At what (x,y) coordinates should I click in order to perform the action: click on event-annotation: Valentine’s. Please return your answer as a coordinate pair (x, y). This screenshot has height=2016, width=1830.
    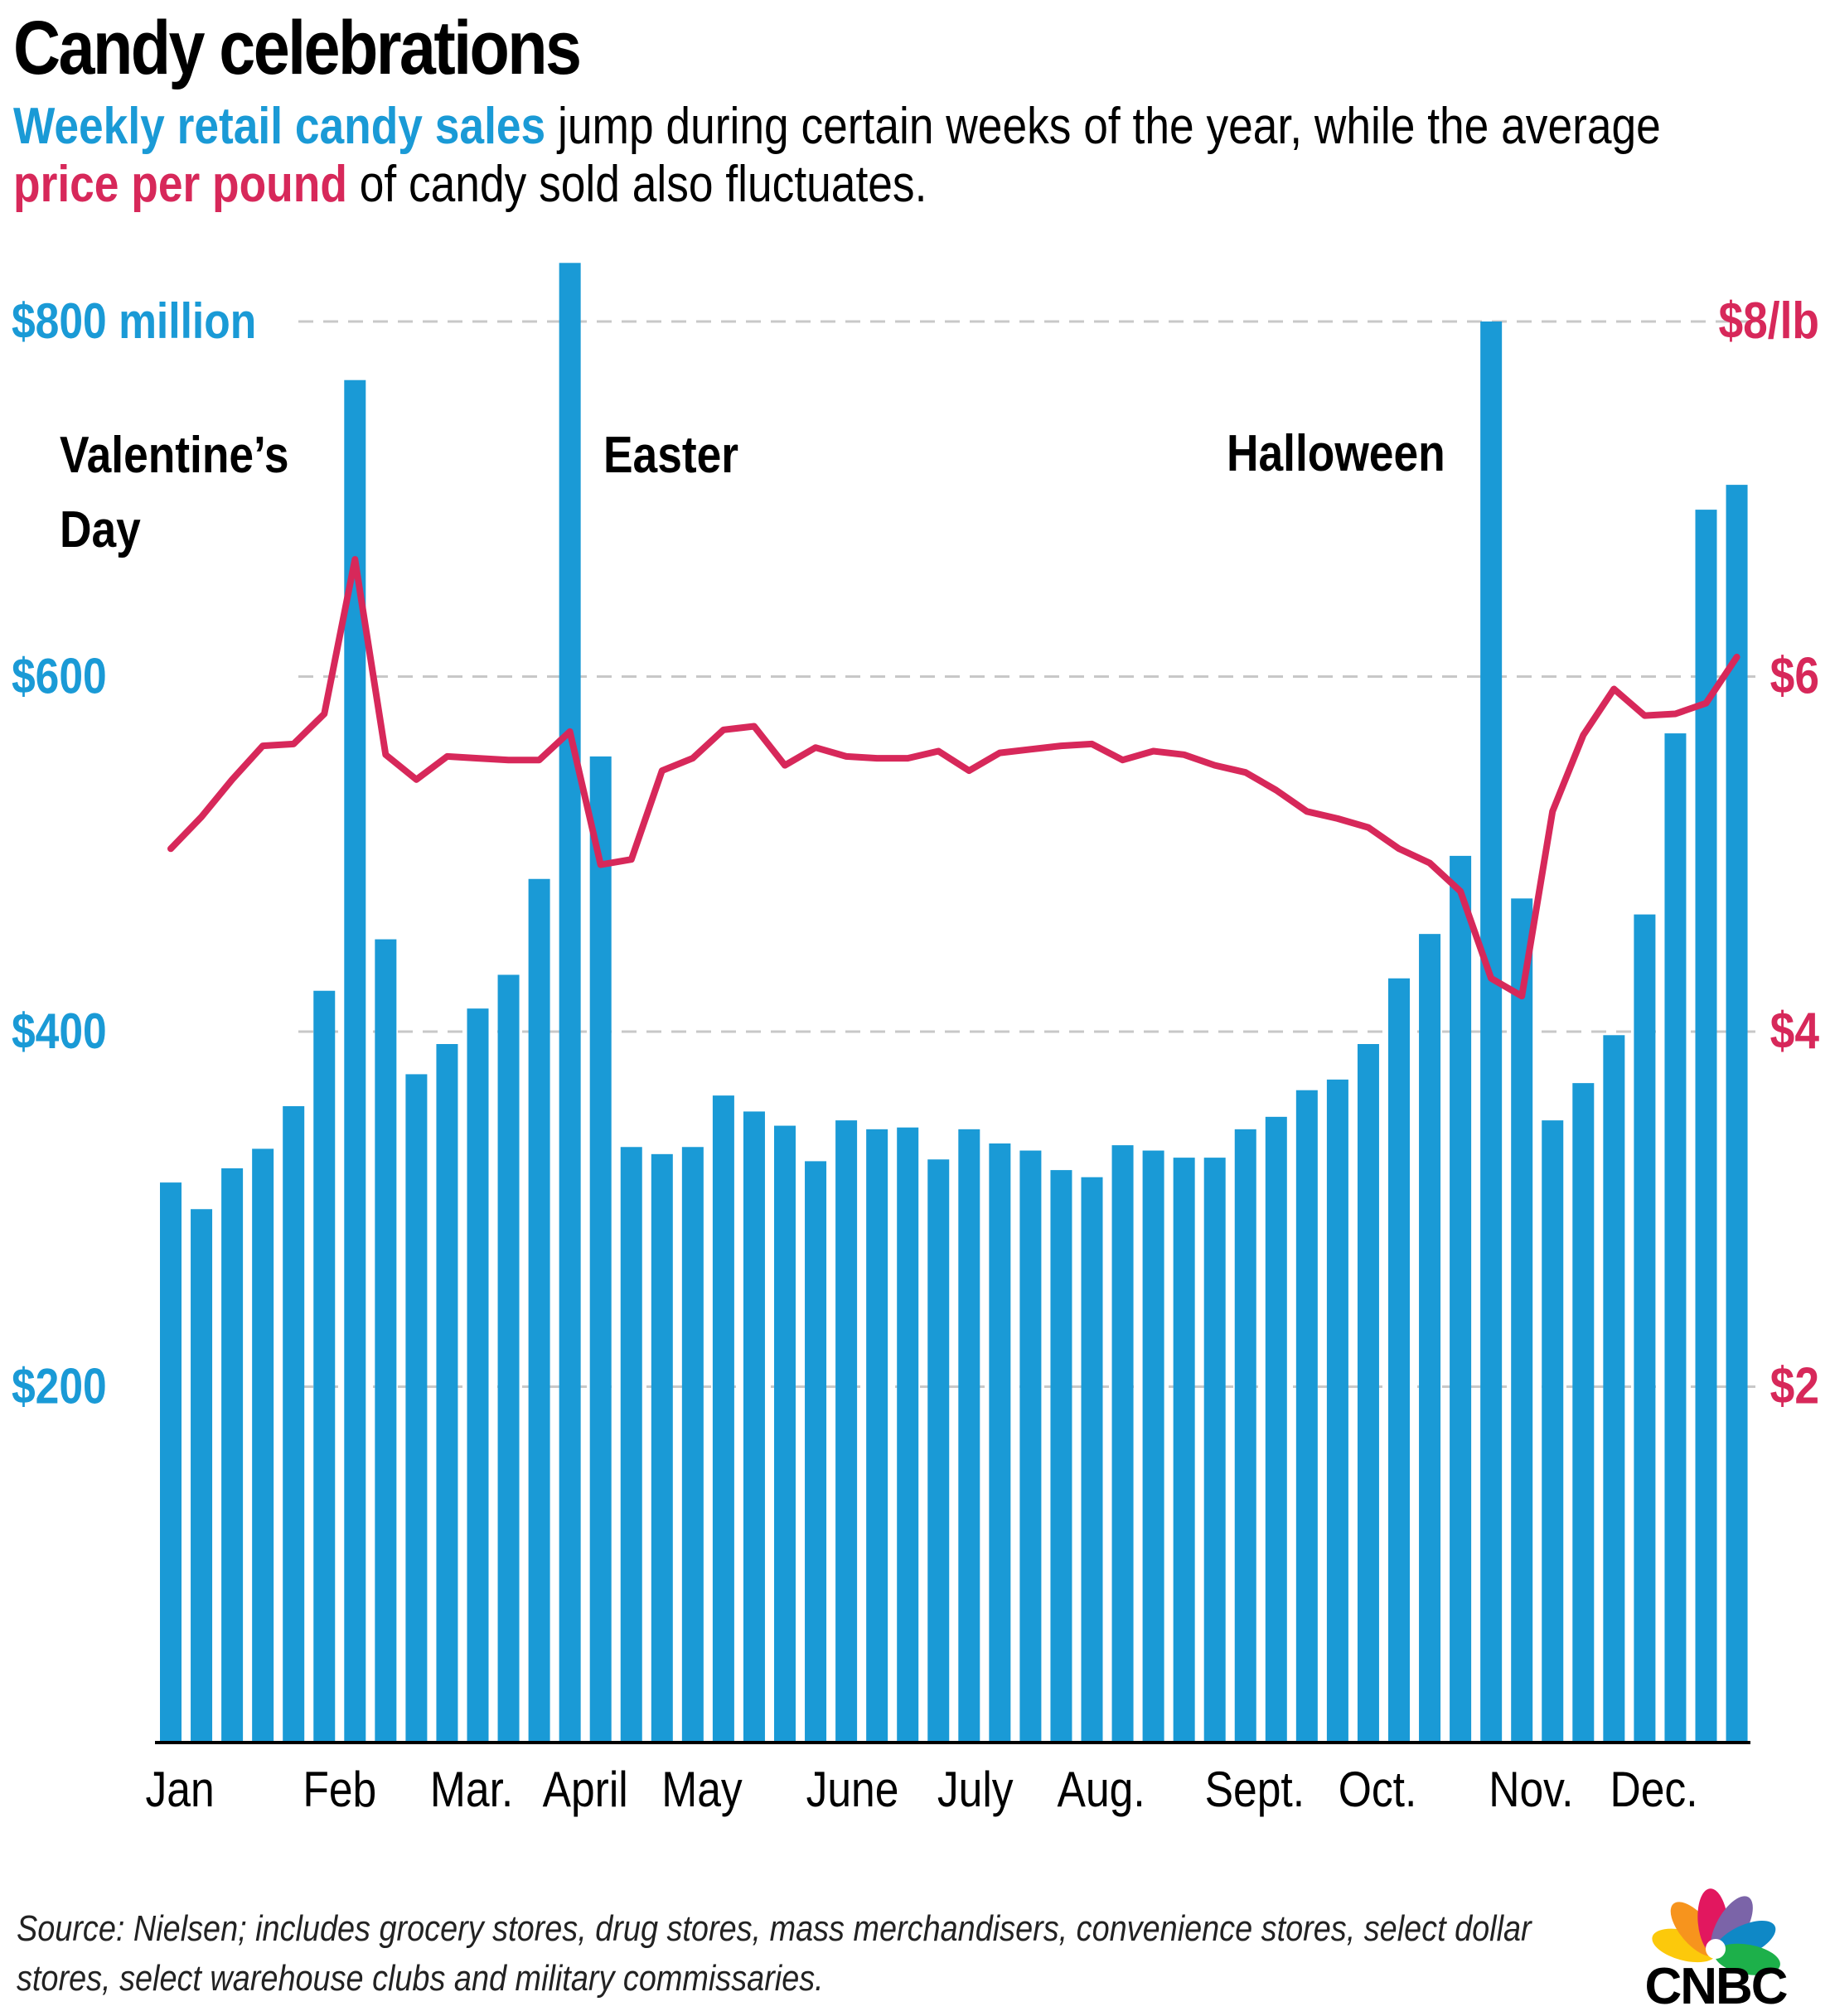
    Looking at the image, I should click on (174, 455).